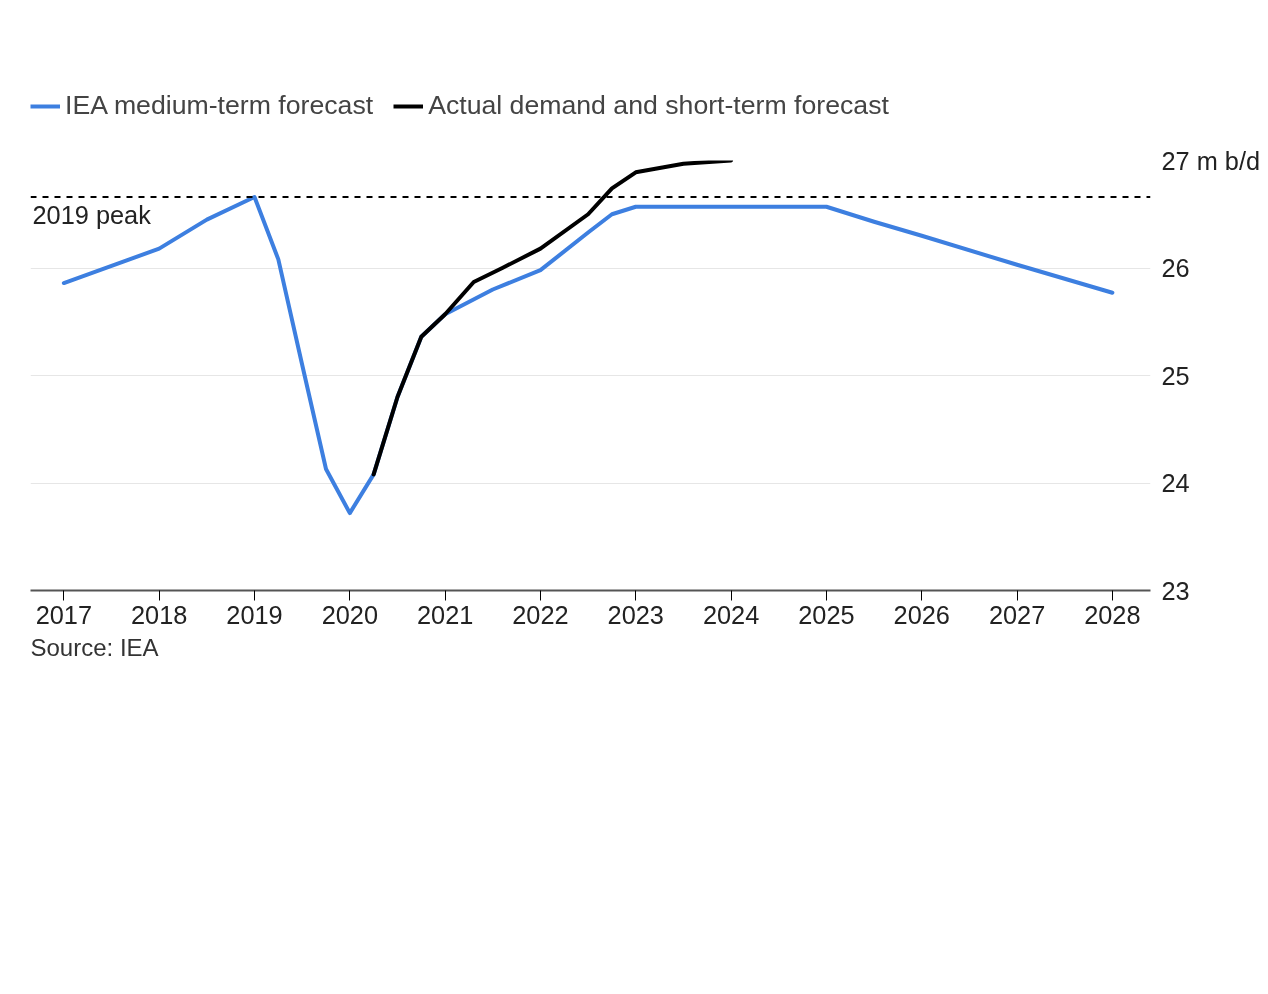 The height and width of the screenshot is (994, 1268). What do you see at coordinates (658, 105) in the screenshot?
I see `legend-label: Actual demand and short-term forecast` at bounding box center [658, 105].